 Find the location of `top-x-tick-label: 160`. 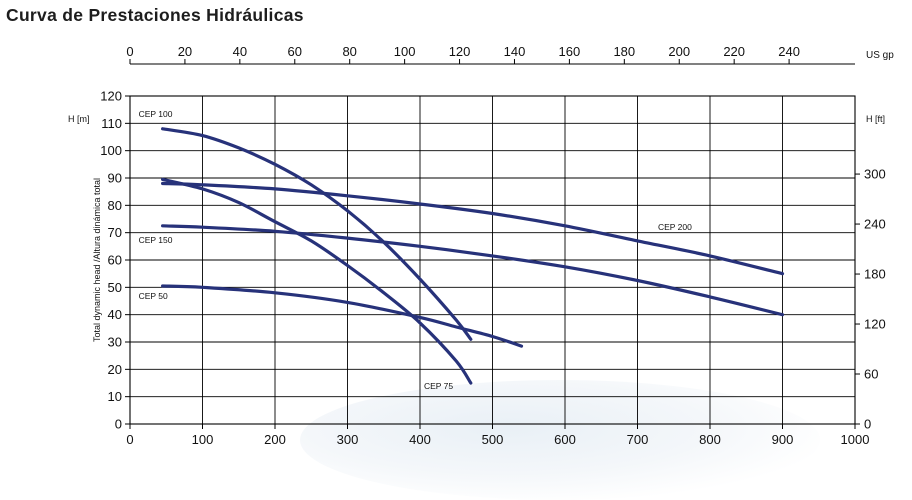

top-x-tick-label: 160 is located at coordinates (570, 51).